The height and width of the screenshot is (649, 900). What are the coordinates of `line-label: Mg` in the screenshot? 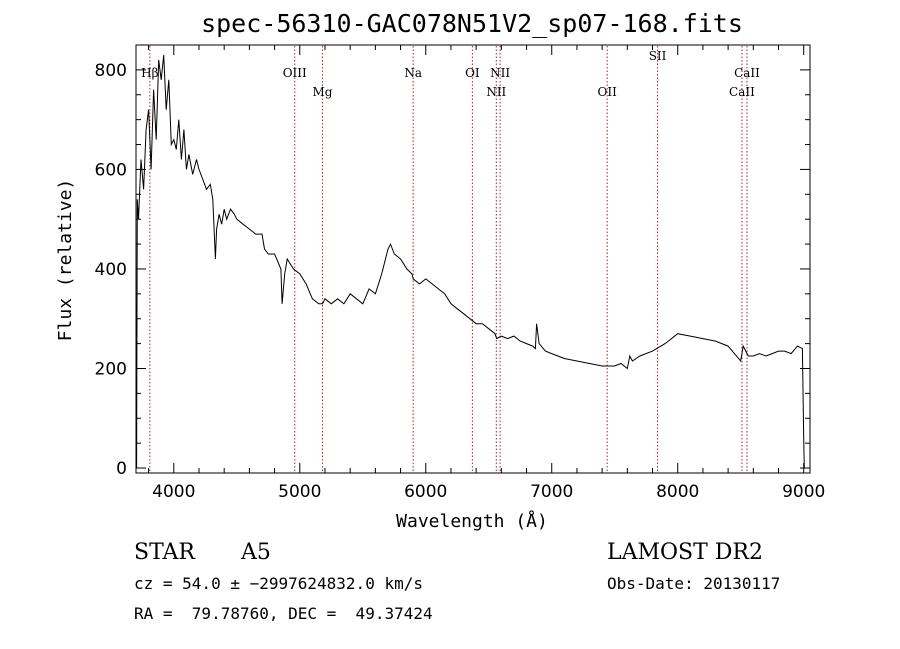 It's located at (322, 92).